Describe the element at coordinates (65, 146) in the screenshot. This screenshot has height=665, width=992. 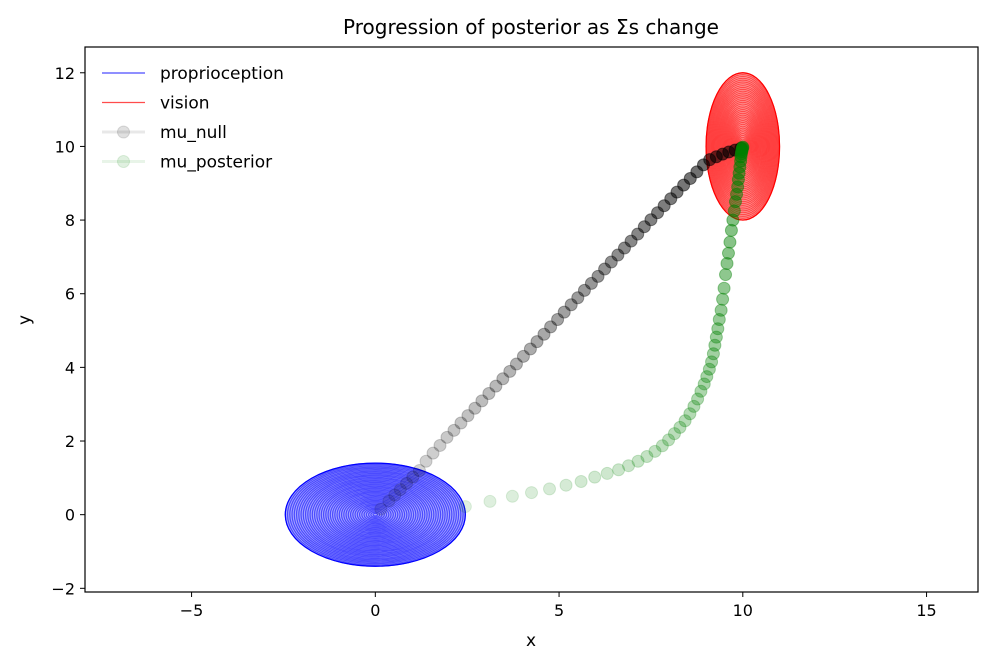
I see `y-tick-label: 10` at that location.